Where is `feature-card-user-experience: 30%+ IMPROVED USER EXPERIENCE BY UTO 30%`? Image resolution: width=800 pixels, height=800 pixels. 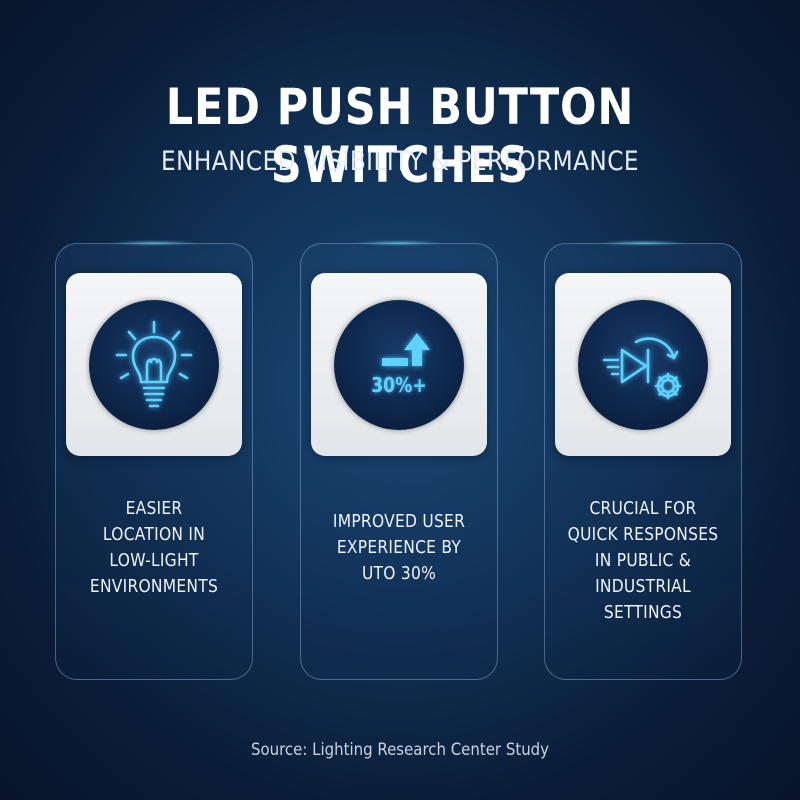
feature-card-user-experience: 30%+ IMPROVED USER EXPERIENCE BY UTO 30% is located at coordinates (399, 461).